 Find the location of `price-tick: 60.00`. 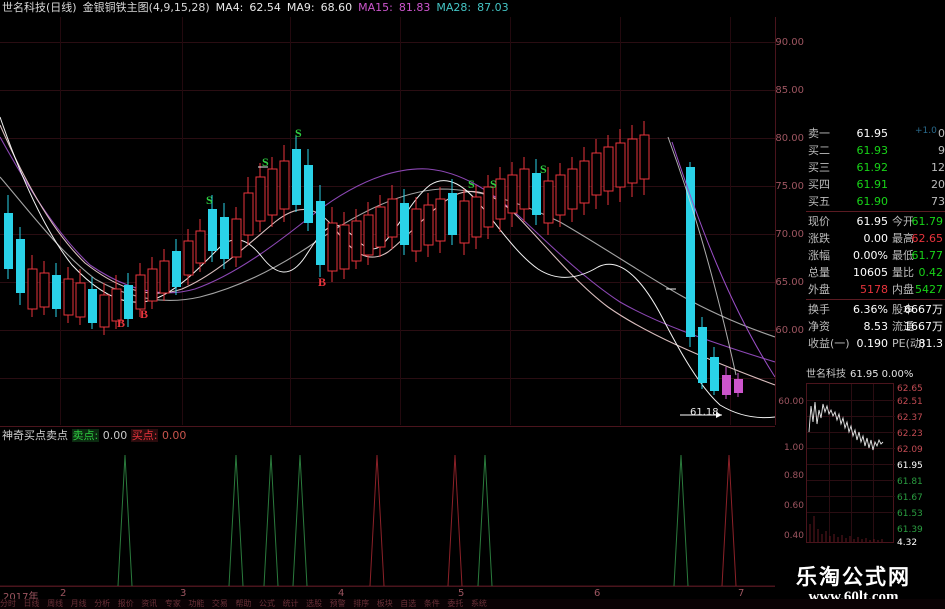

price-tick: 60.00 is located at coordinates (789, 330).